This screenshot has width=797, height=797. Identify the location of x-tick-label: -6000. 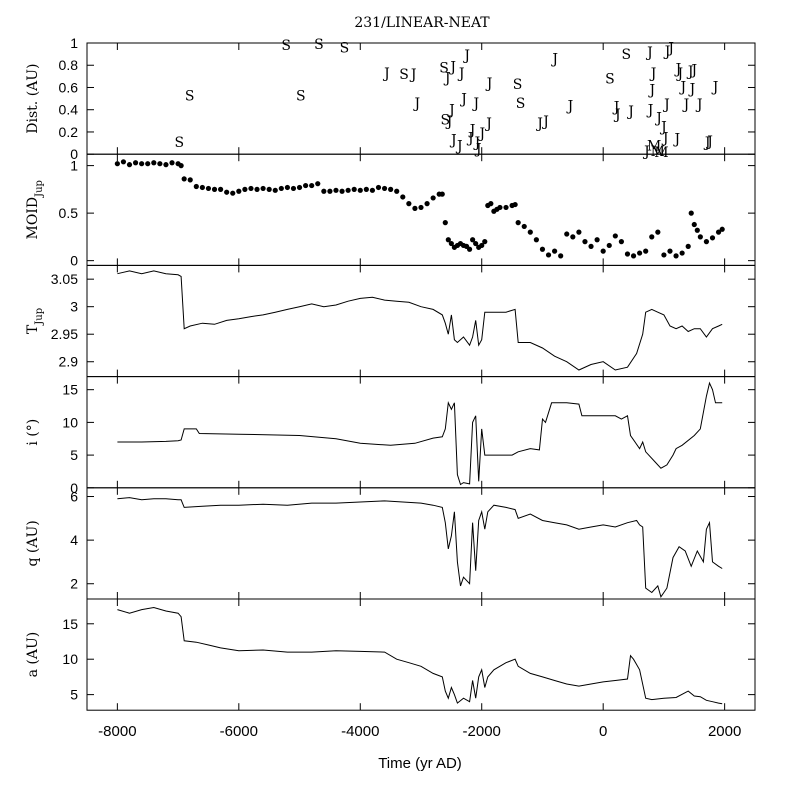
(239, 731).